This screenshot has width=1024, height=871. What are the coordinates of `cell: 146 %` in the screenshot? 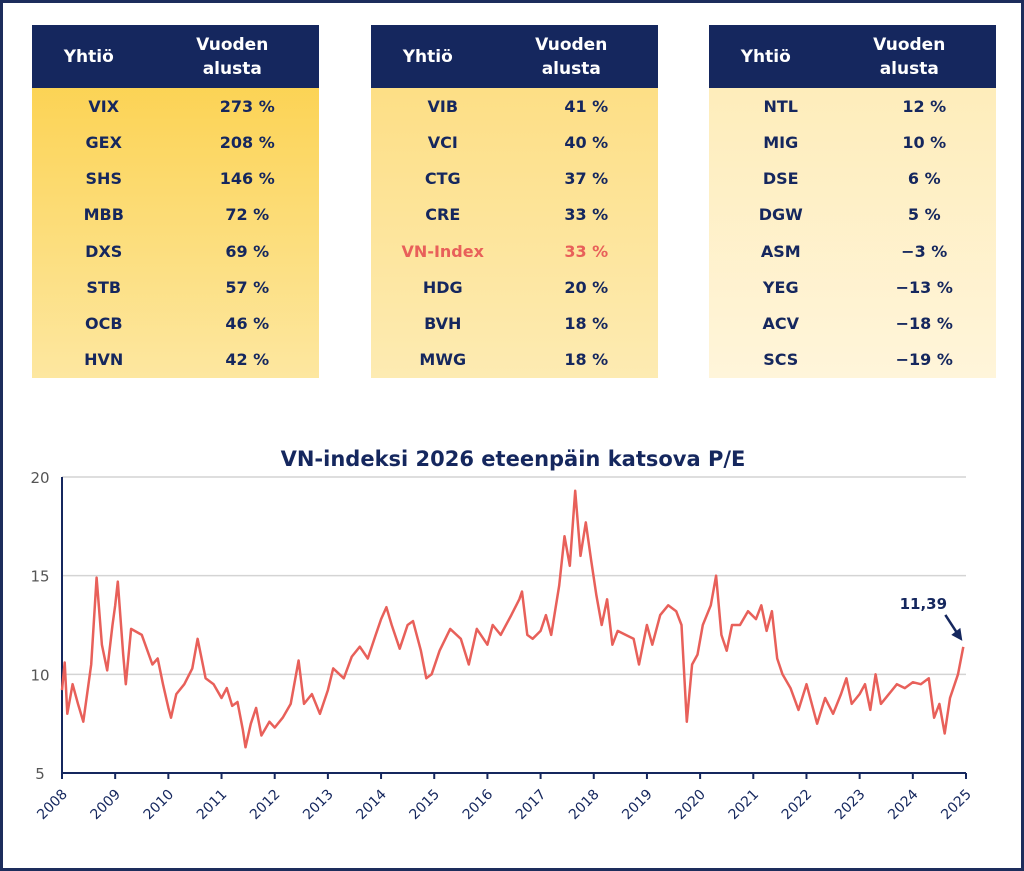 It's located at (247, 179).